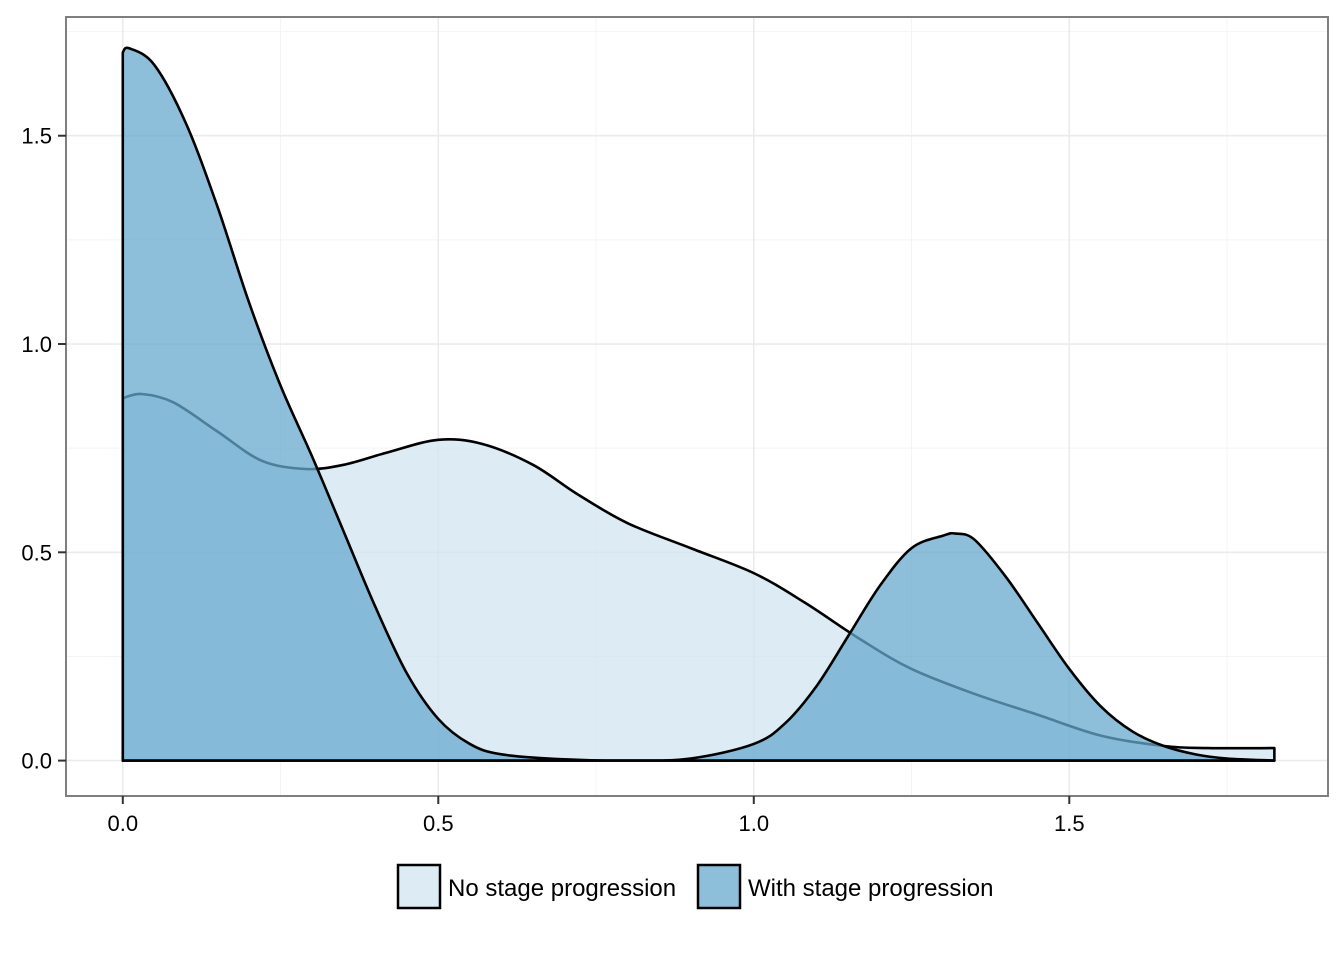 The width and height of the screenshot is (1344, 960). I want to click on legend-label-no-stage-progression: No stage progression, so click(562, 888).